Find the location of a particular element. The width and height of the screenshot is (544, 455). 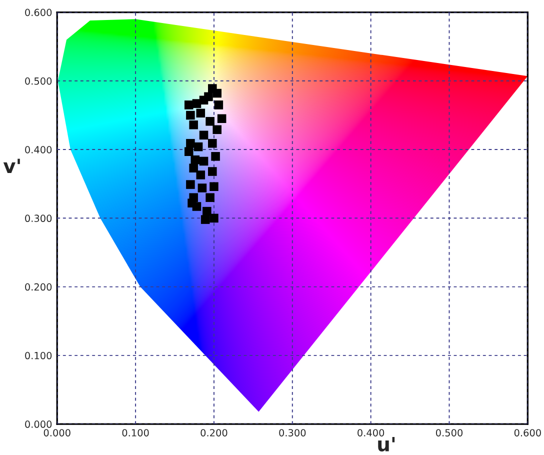

x-tick-label: 0.400 is located at coordinates (371, 432).